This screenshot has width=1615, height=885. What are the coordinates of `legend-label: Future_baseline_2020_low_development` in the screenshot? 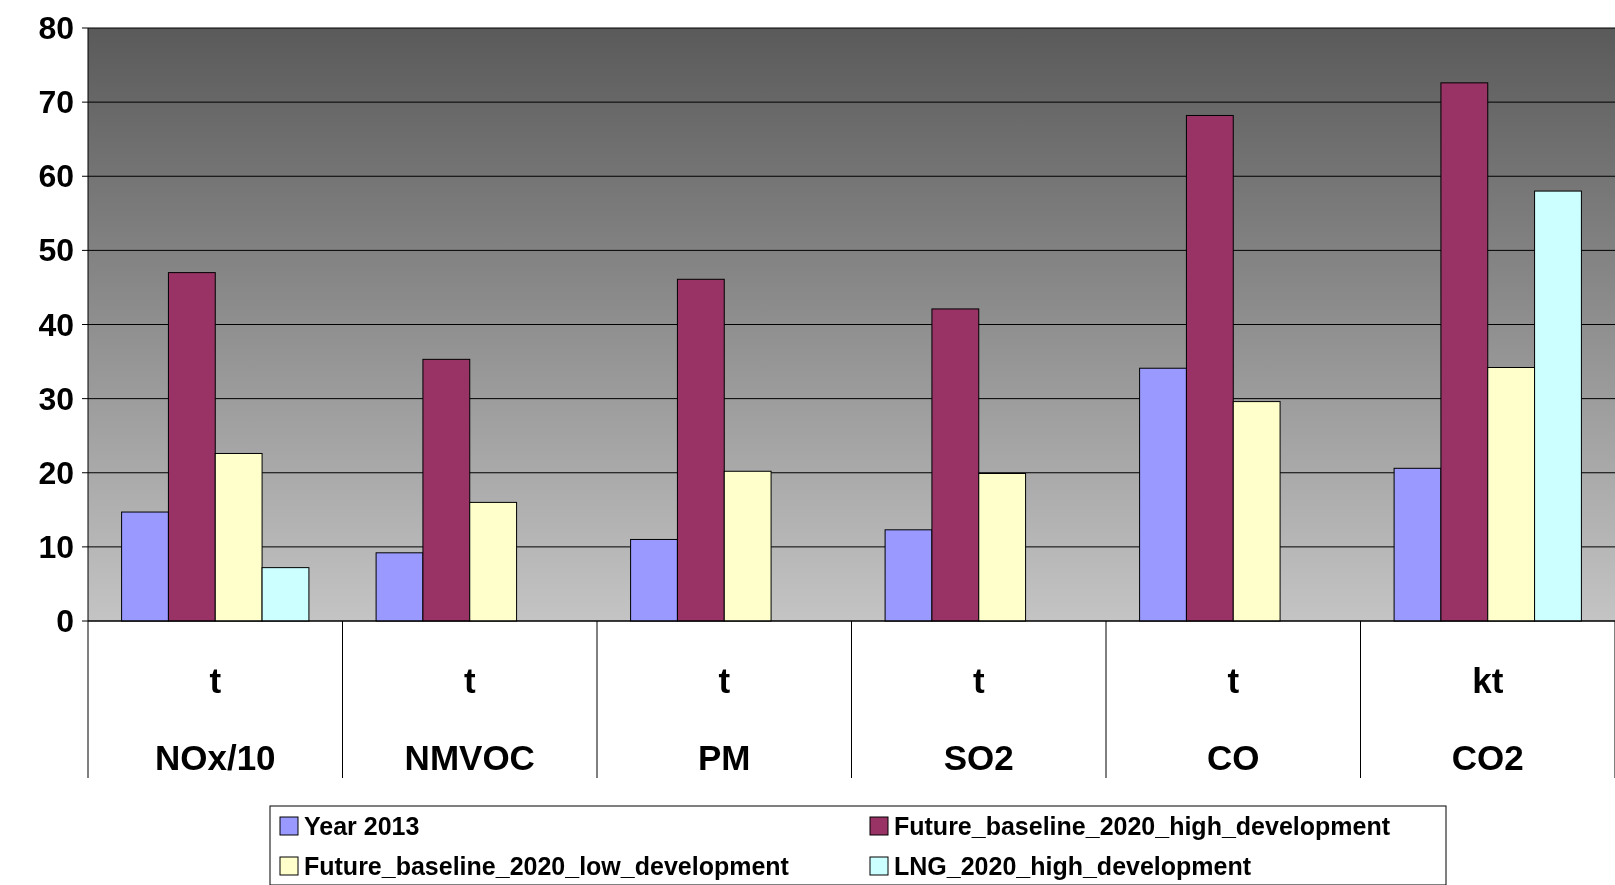 It's located at (547, 866).